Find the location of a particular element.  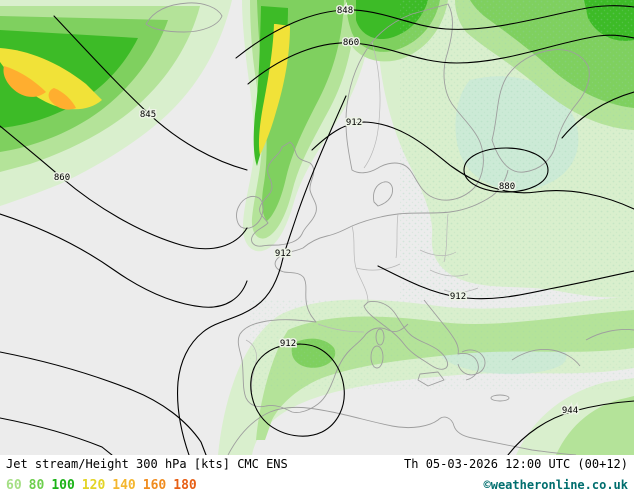

contour-label: 944 is located at coordinates (570, 411).